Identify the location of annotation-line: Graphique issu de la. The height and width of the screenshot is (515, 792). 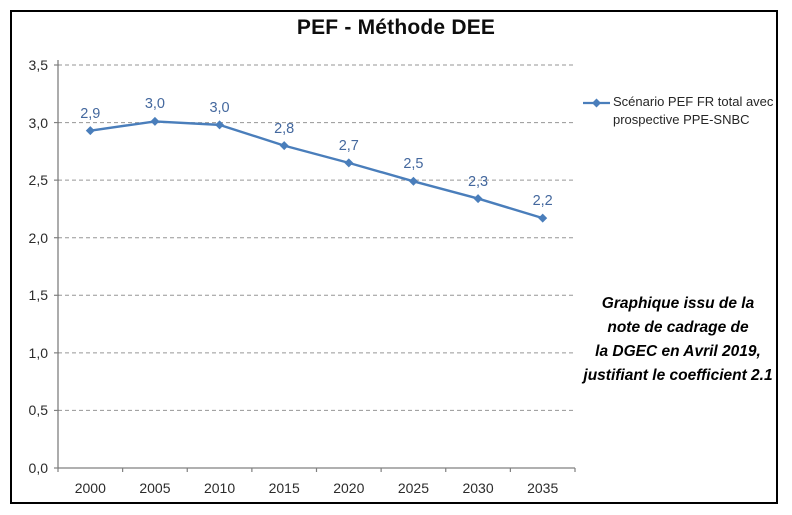
(678, 303).